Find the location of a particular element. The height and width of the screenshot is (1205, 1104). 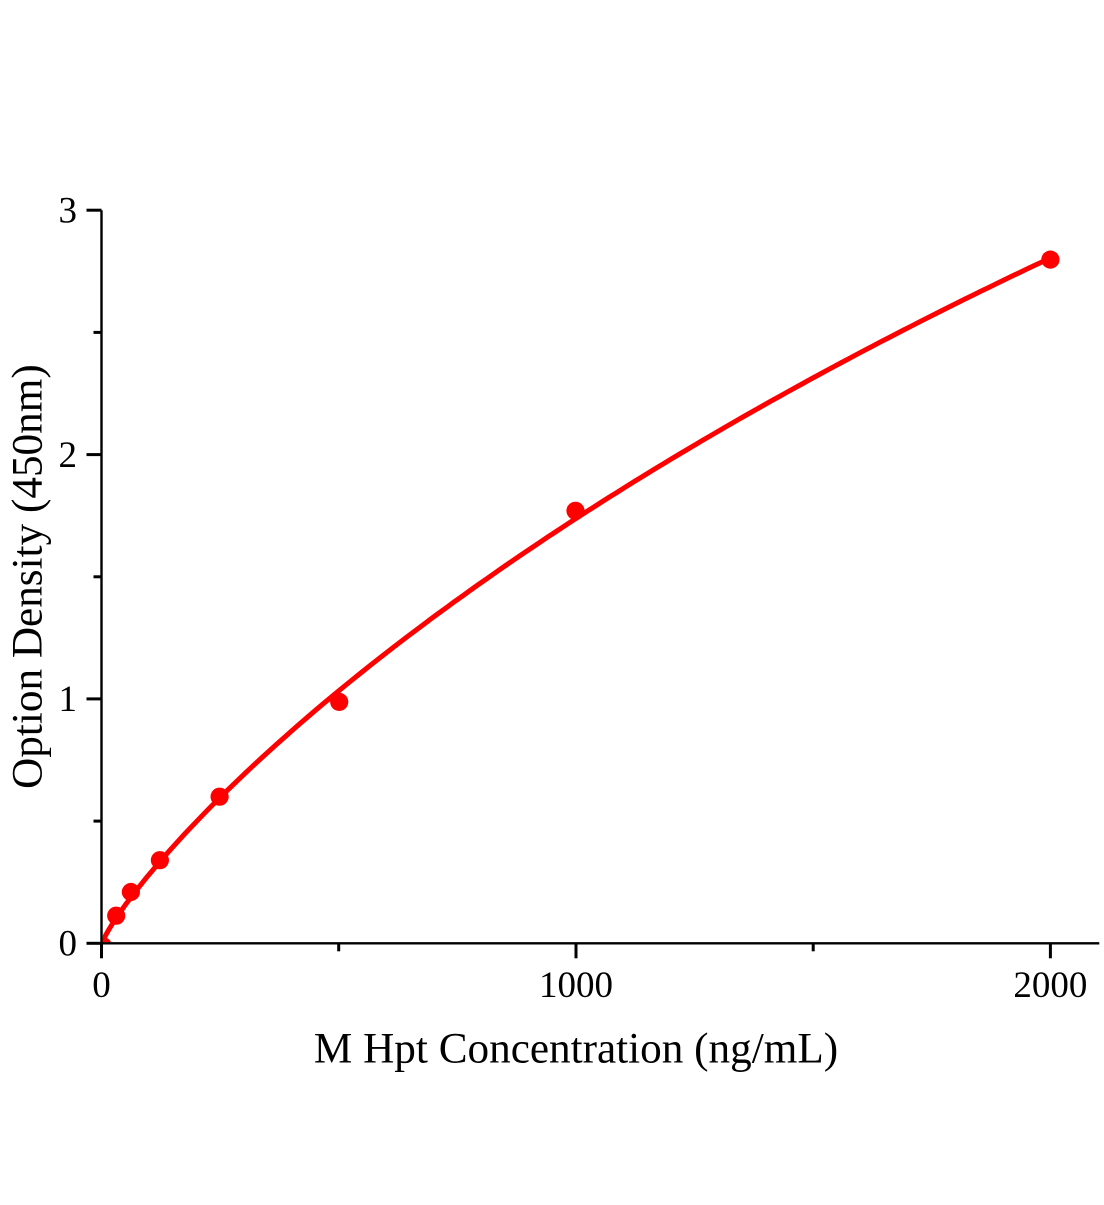

svg-text: 2 is located at coordinates (68, 455).